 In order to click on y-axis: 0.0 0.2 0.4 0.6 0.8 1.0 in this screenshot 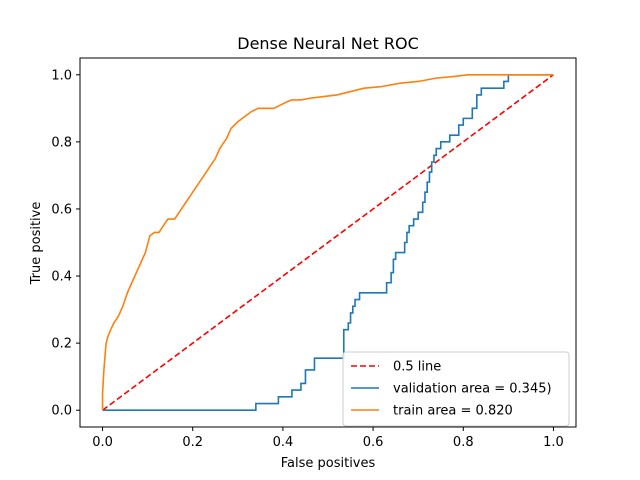, I will do `click(65, 243)`.